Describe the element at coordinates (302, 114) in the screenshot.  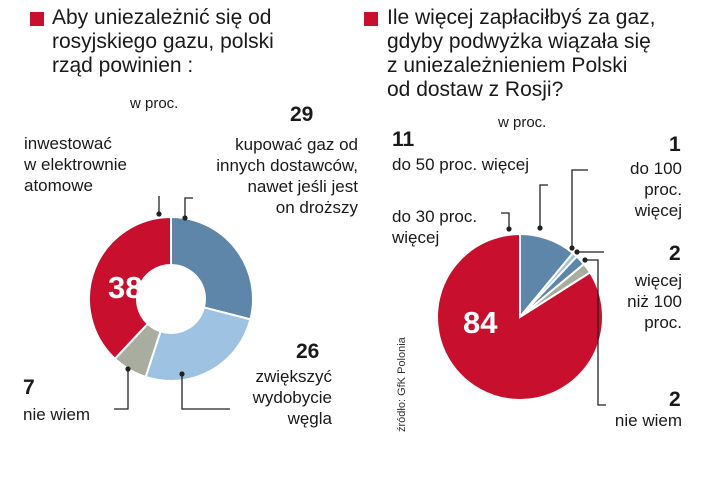
I see `value-other-suppliers: 29` at that location.